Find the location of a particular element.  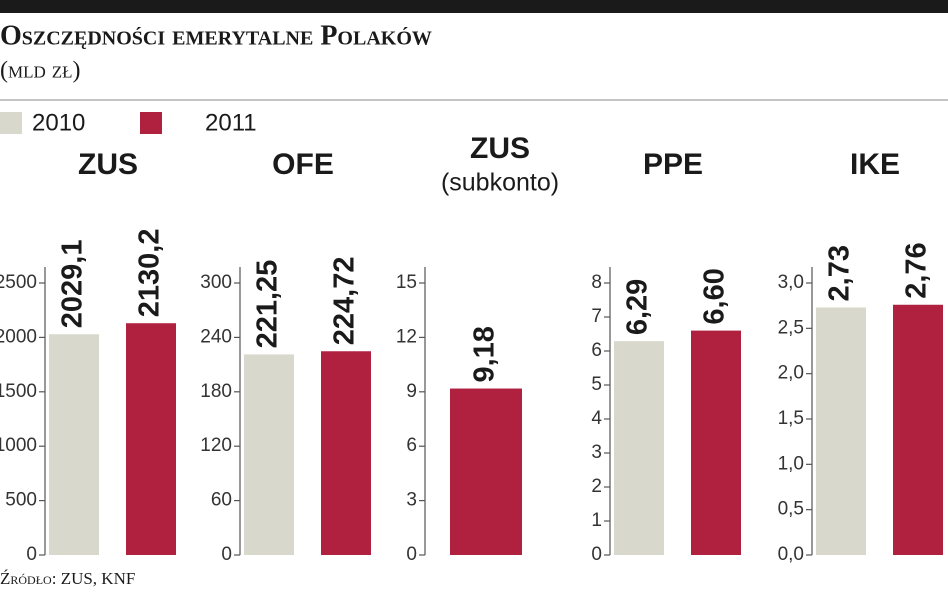

y-tick-label: 7 is located at coordinates (596, 316).